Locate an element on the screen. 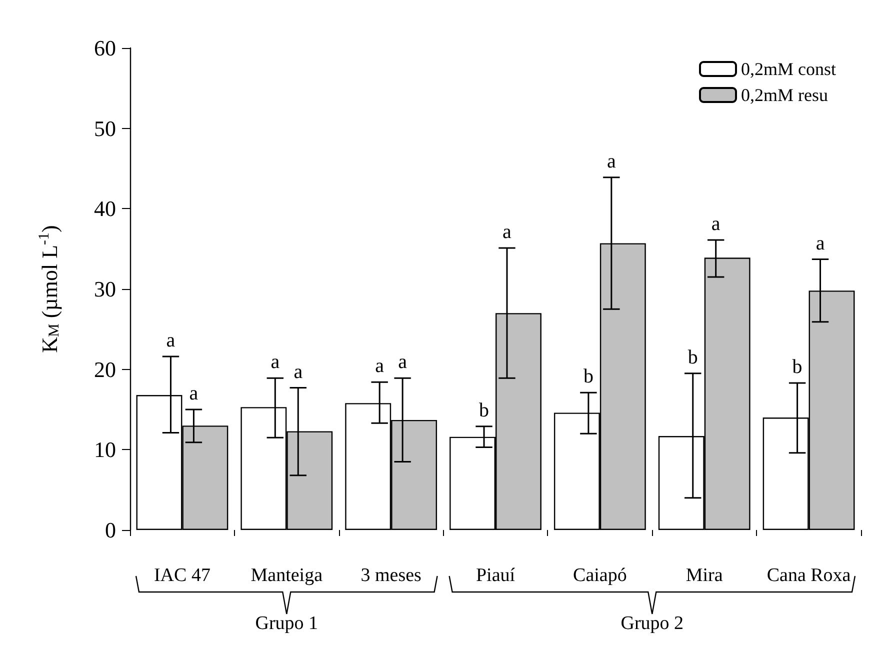 The height and width of the screenshot is (657, 881). x-tick-label: Piauí is located at coordinates (496, 575).